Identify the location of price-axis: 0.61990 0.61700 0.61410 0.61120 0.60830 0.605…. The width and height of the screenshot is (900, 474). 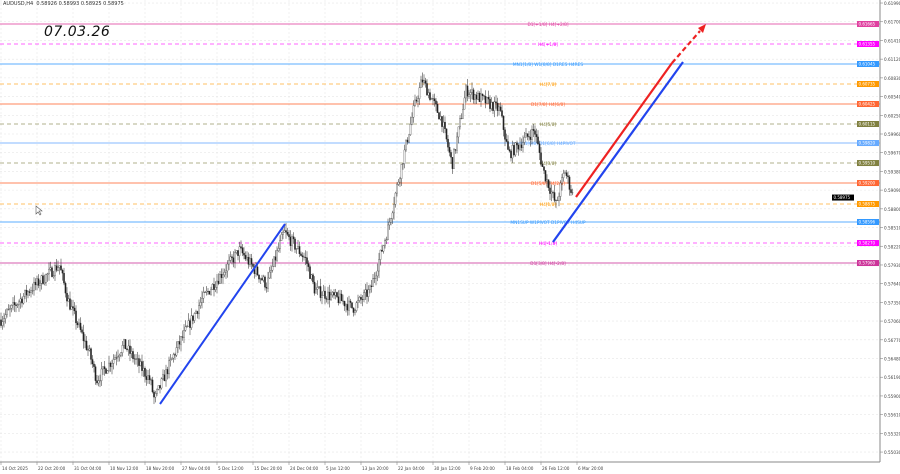
(890, 228).